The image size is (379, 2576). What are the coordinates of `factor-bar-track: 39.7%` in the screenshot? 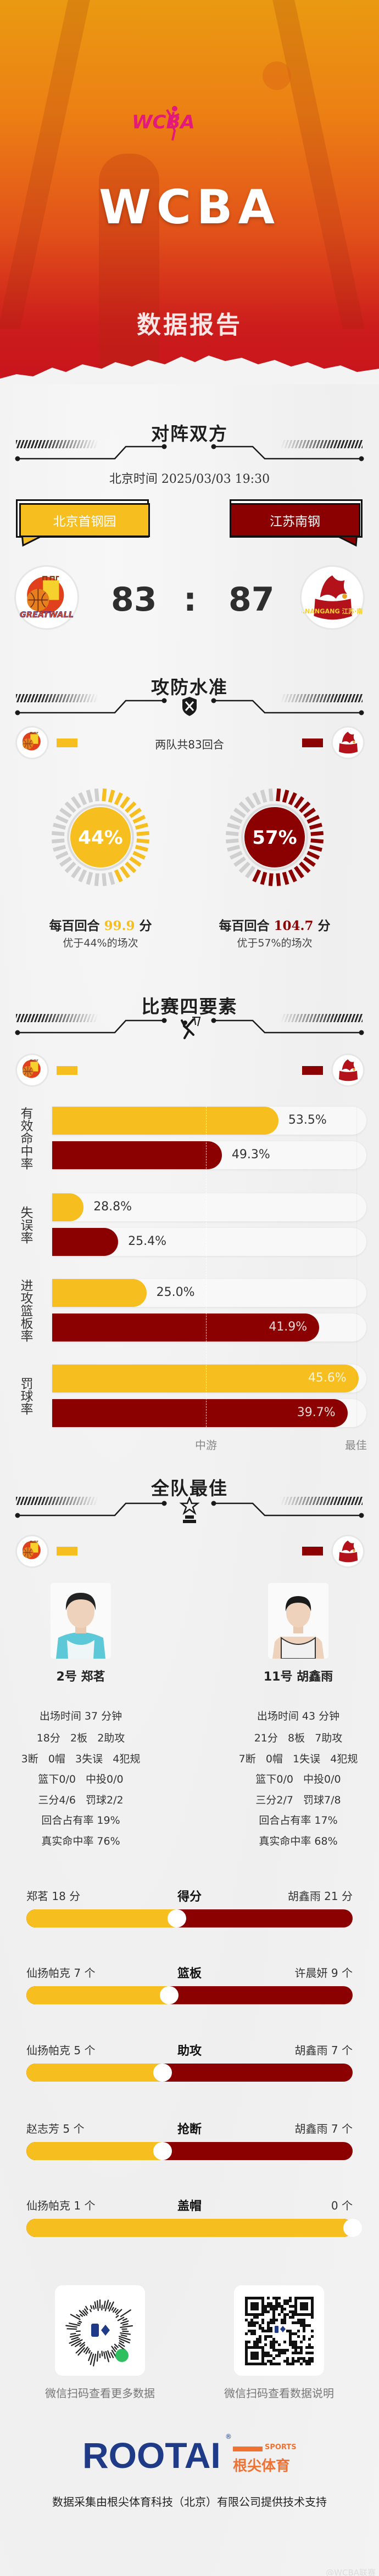 It's located at (209, 1413).